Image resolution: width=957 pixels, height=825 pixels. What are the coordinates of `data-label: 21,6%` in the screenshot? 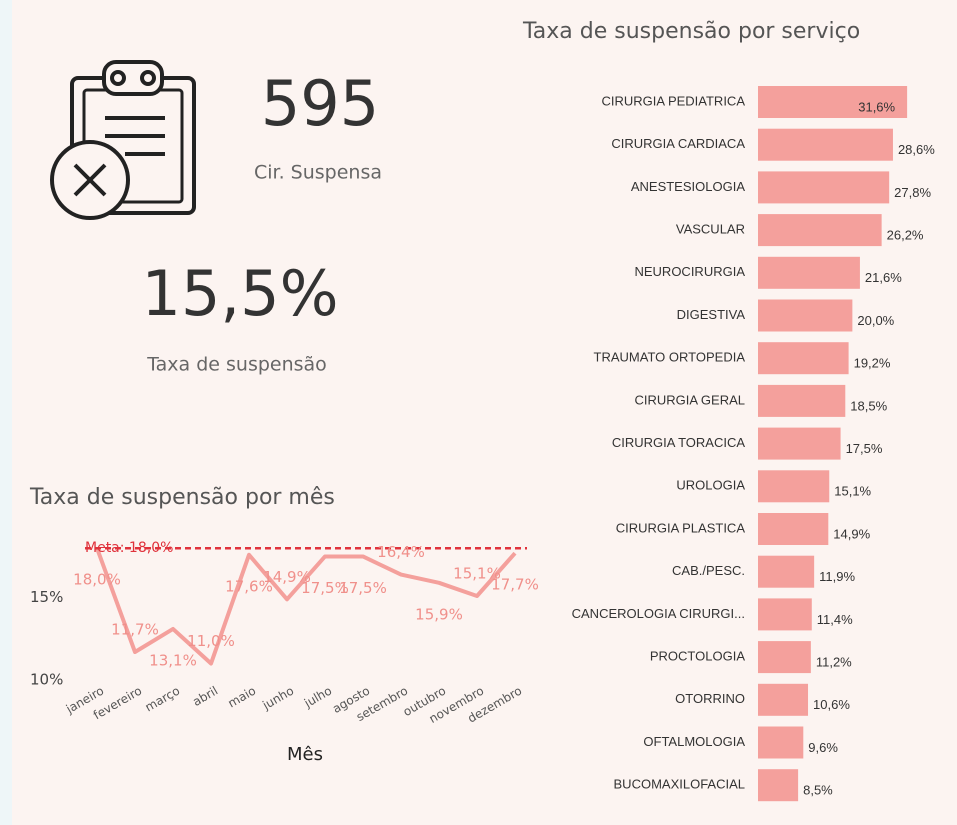 It's located at (883, 277).